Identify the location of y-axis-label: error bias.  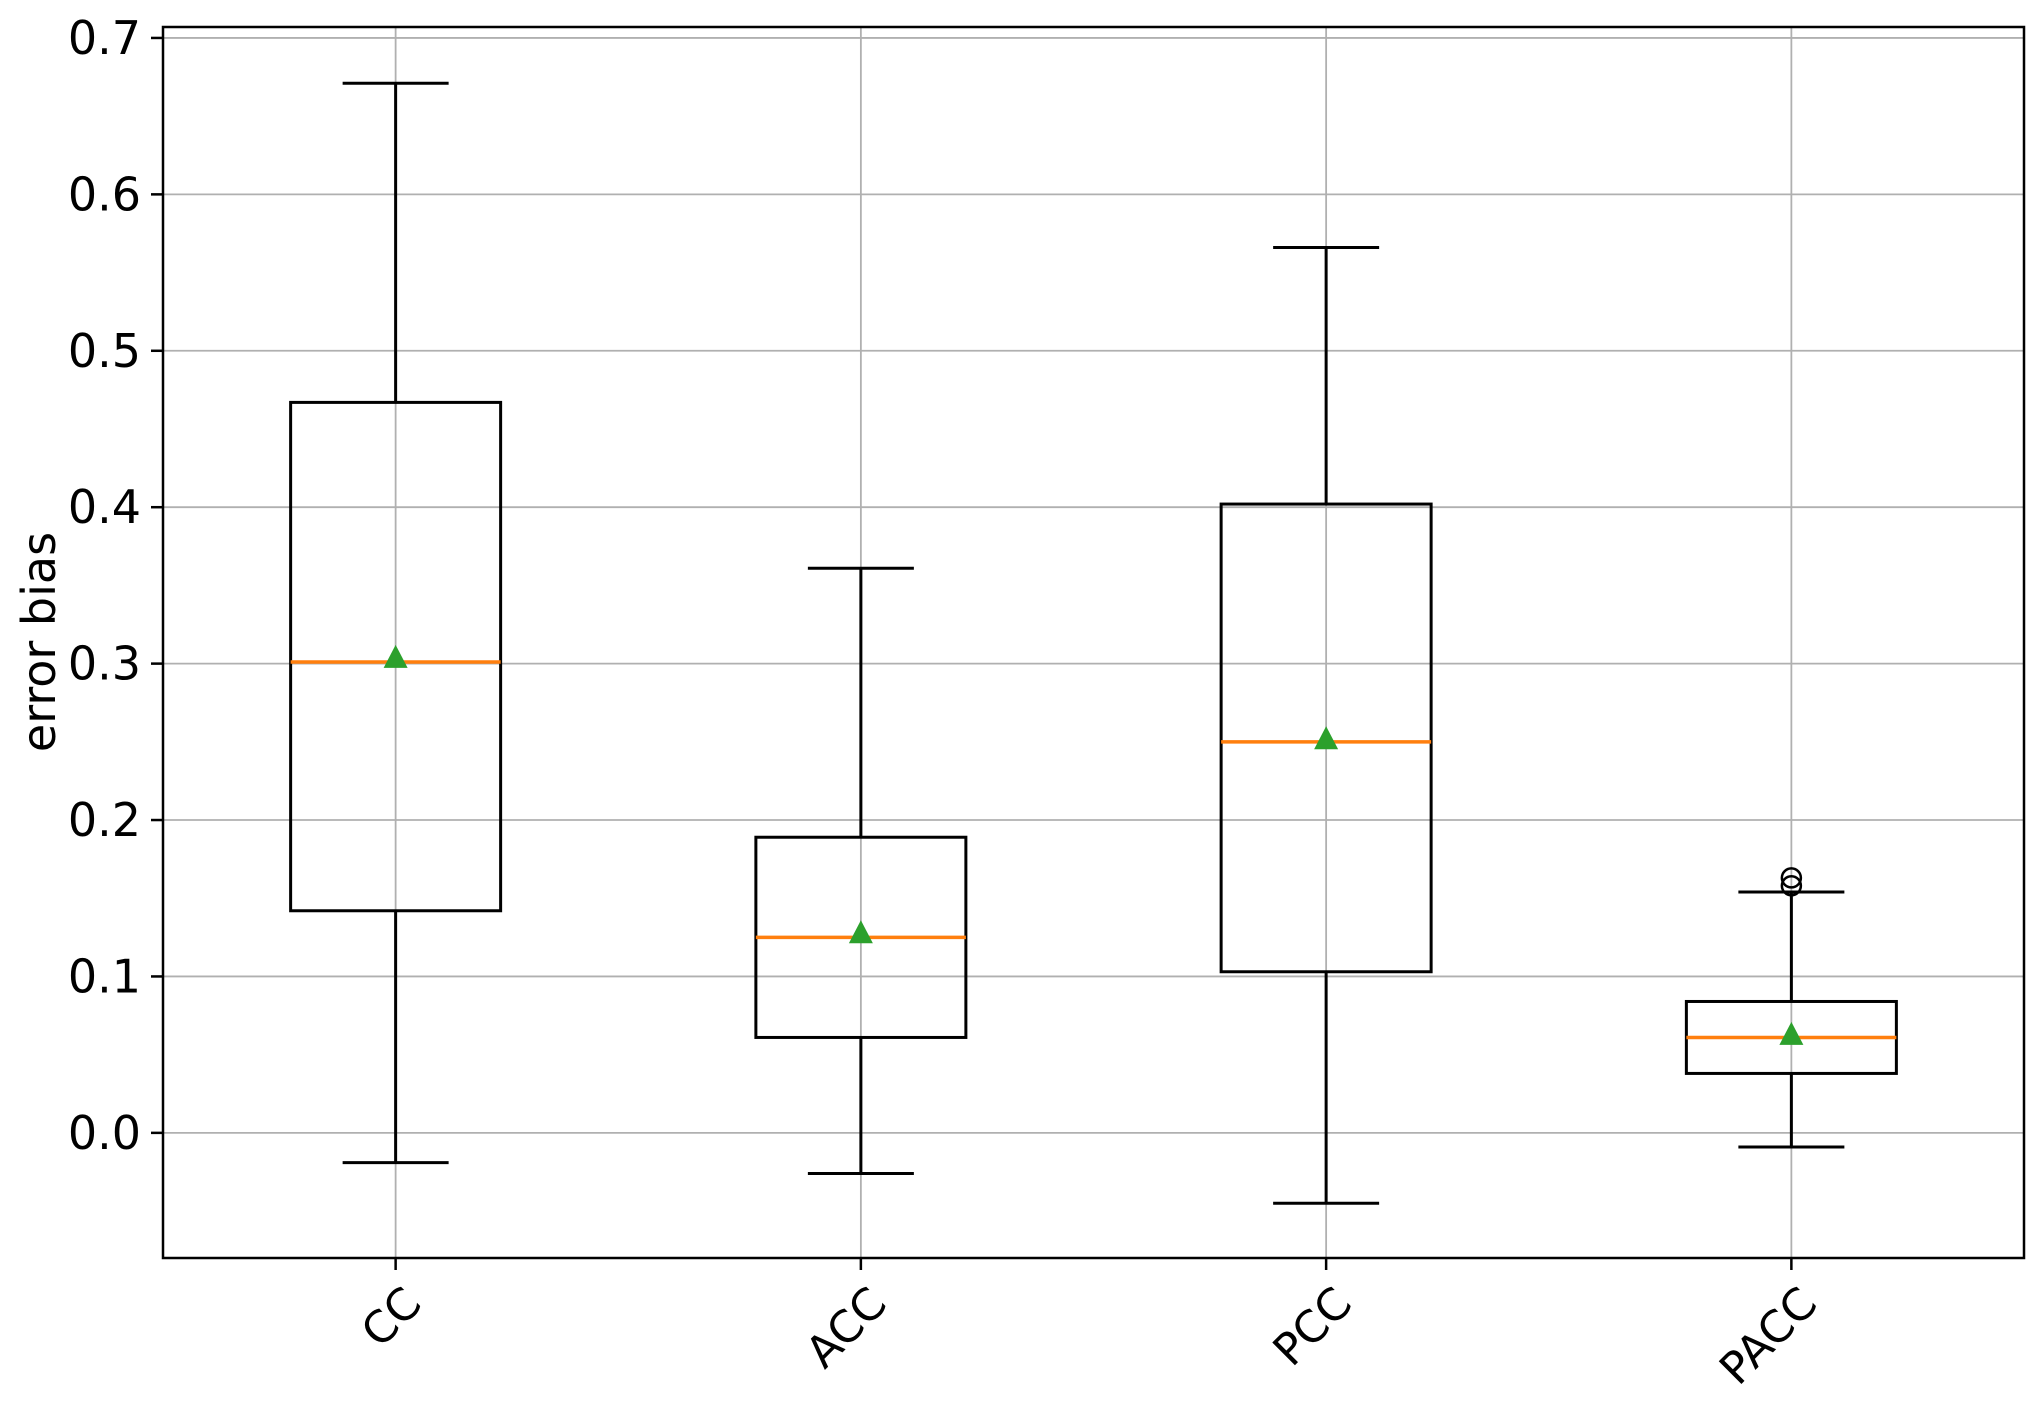
(39, 642).